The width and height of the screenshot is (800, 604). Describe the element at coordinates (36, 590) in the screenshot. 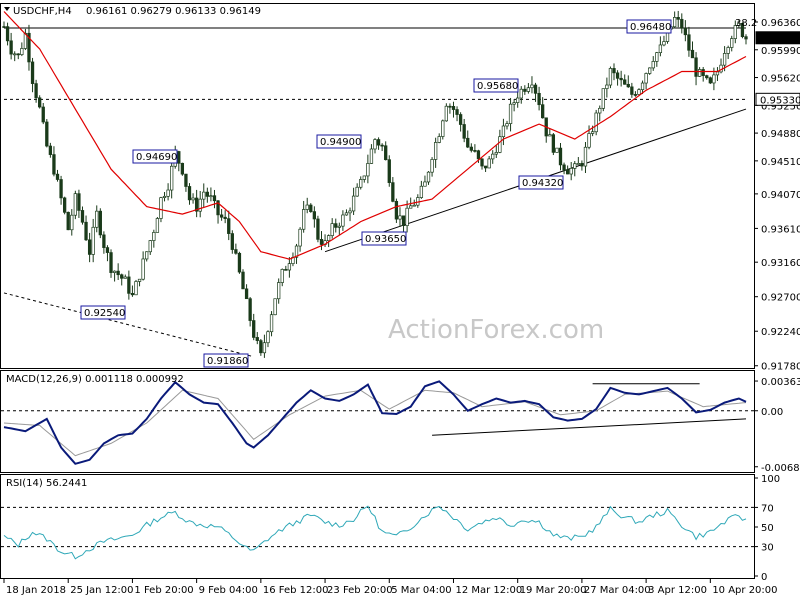

I see `x-tick-label: 18 Jan 2018` at that location.